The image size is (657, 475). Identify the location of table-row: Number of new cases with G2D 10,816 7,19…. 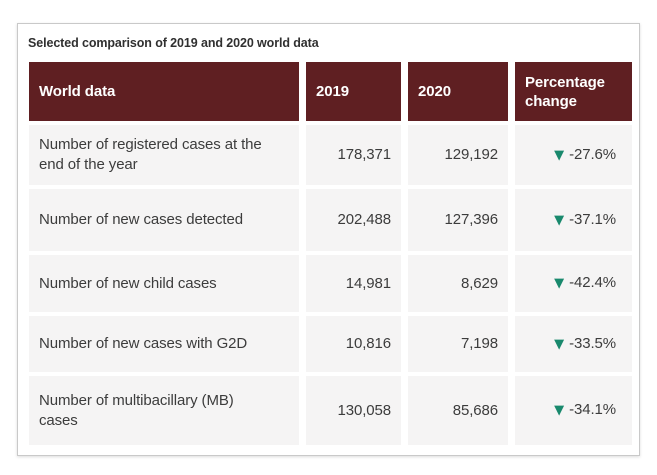
(330, 344).